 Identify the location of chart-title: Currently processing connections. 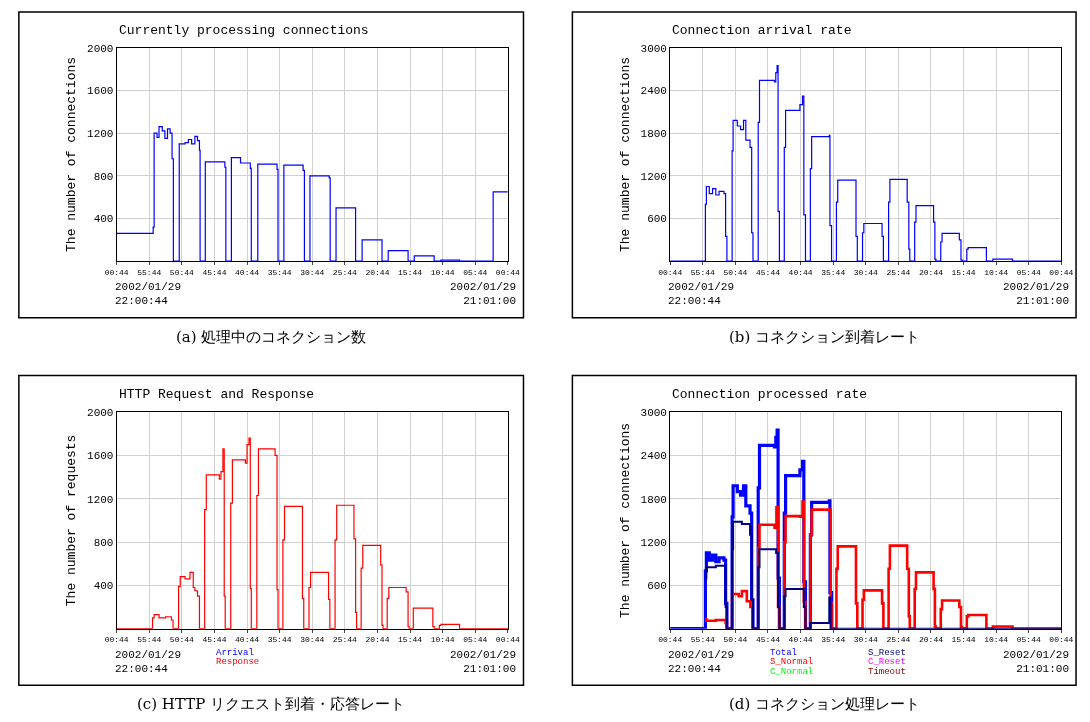
(244, 30).